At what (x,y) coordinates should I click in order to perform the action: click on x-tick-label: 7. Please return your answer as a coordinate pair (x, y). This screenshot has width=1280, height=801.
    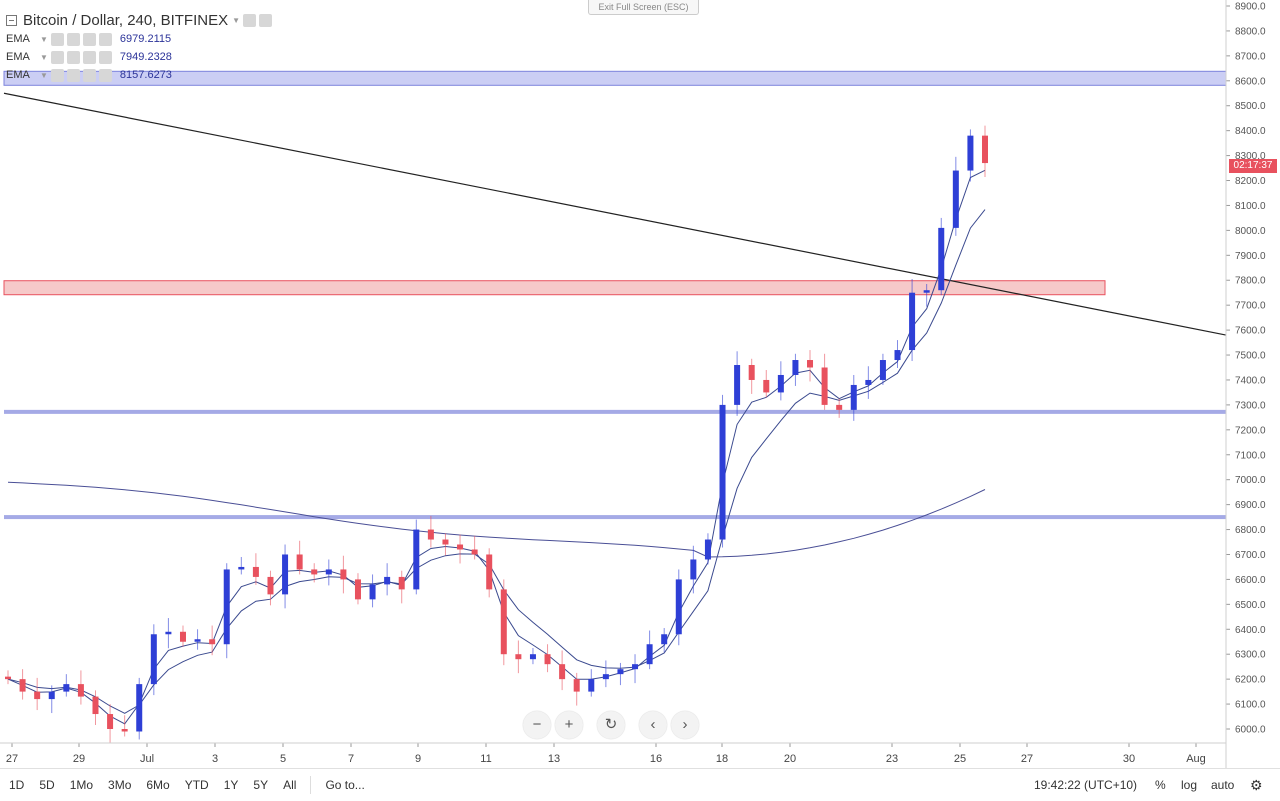
    Looking at the image, I should click on (351, 759).